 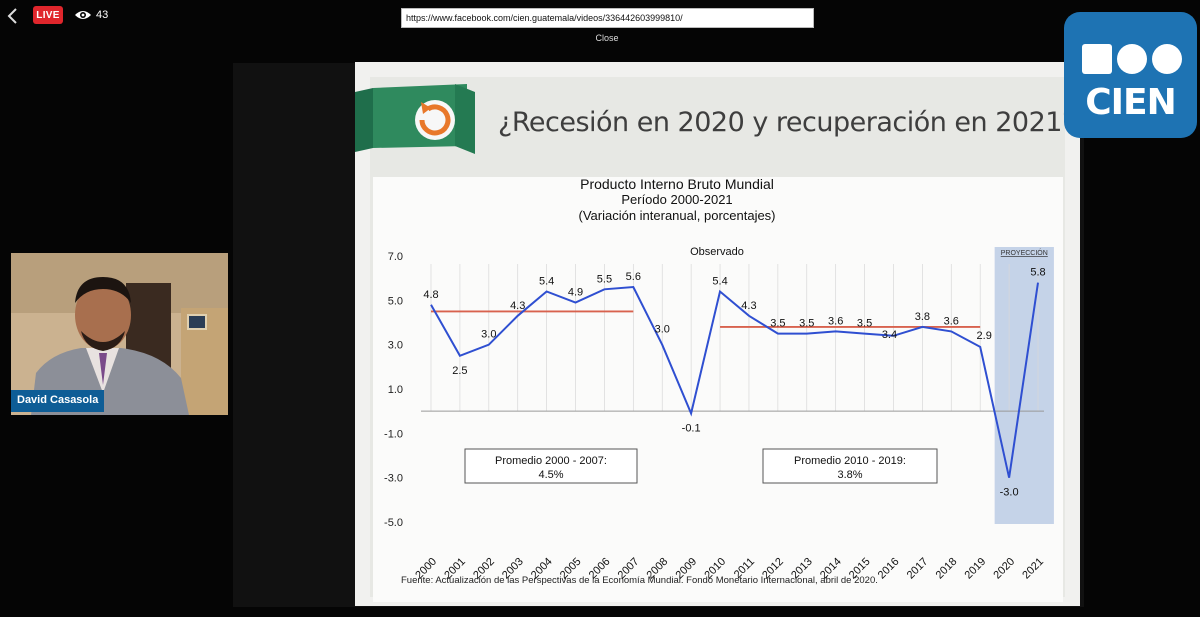 I want to click on data-label: 3.4, so click(x=889, y=335).